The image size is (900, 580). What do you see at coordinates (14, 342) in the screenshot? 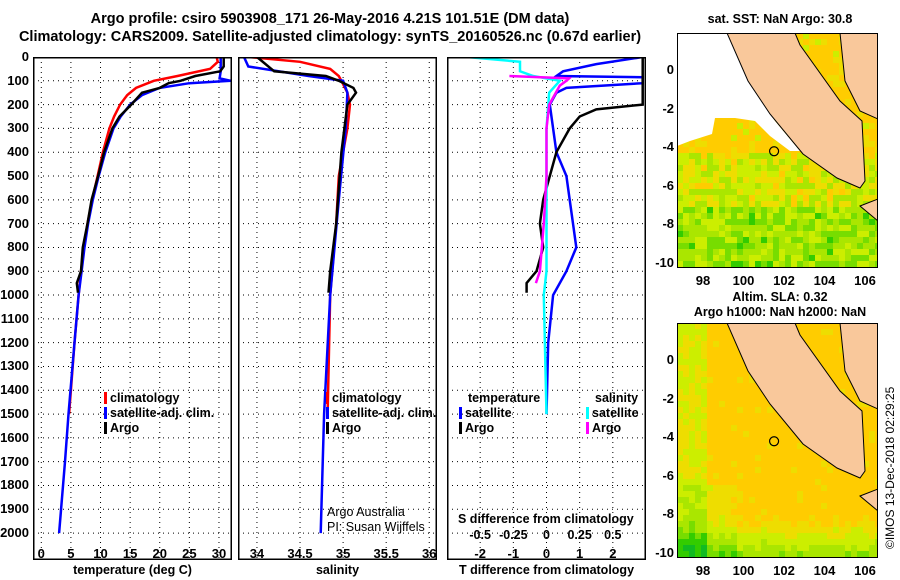
I see `depth-tick-label: 1200` at bounding box center [14, 342].